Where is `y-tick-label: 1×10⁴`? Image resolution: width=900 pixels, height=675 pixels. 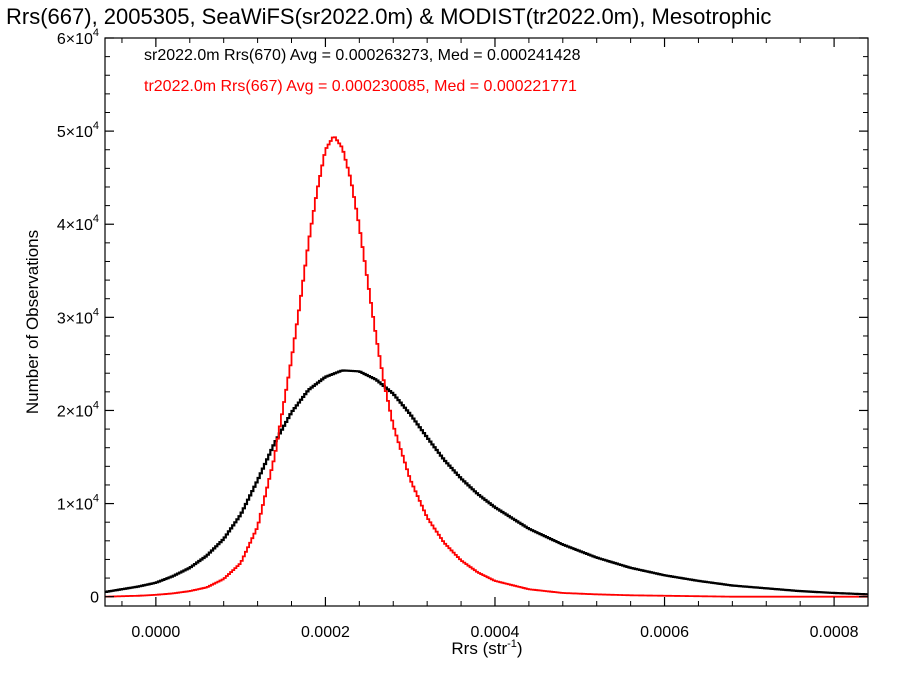
y-tick-label: 1×10⁴ is located at coordinates (78, 503).